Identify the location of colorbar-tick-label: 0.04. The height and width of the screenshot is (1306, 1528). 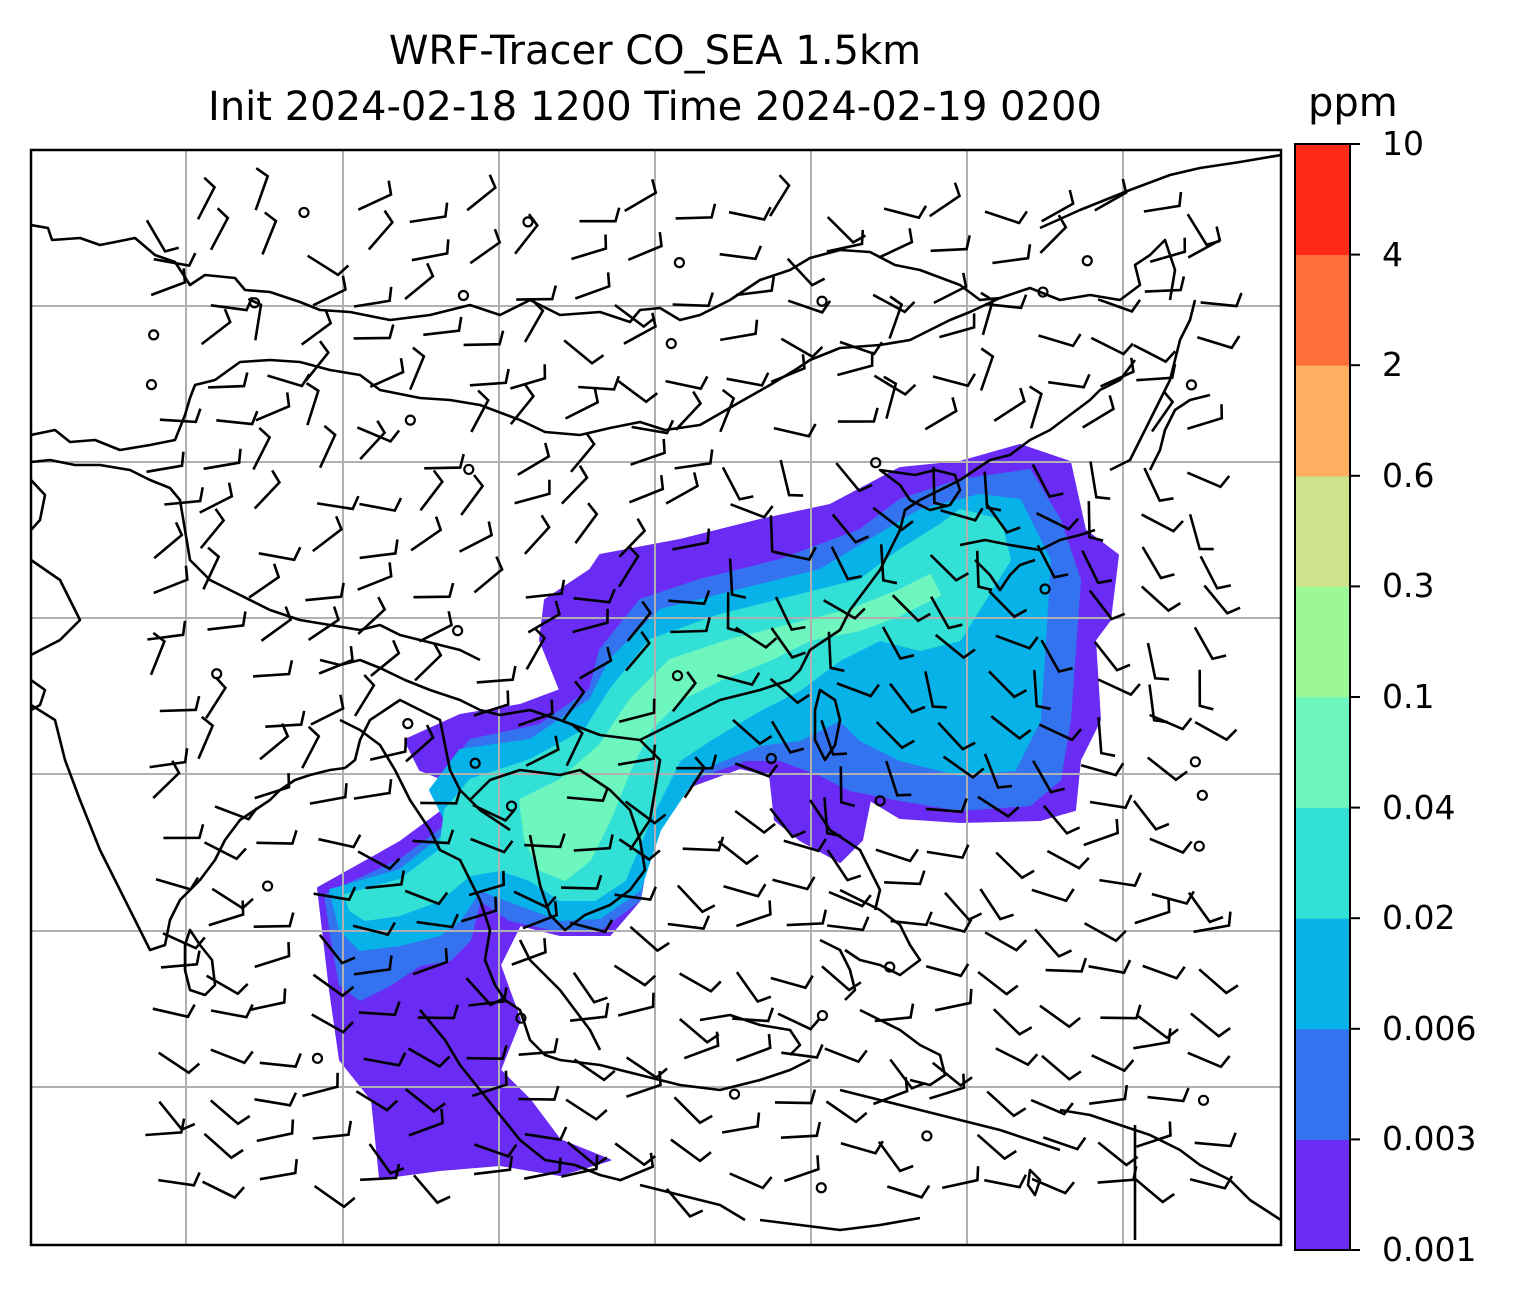
(1419, 807).